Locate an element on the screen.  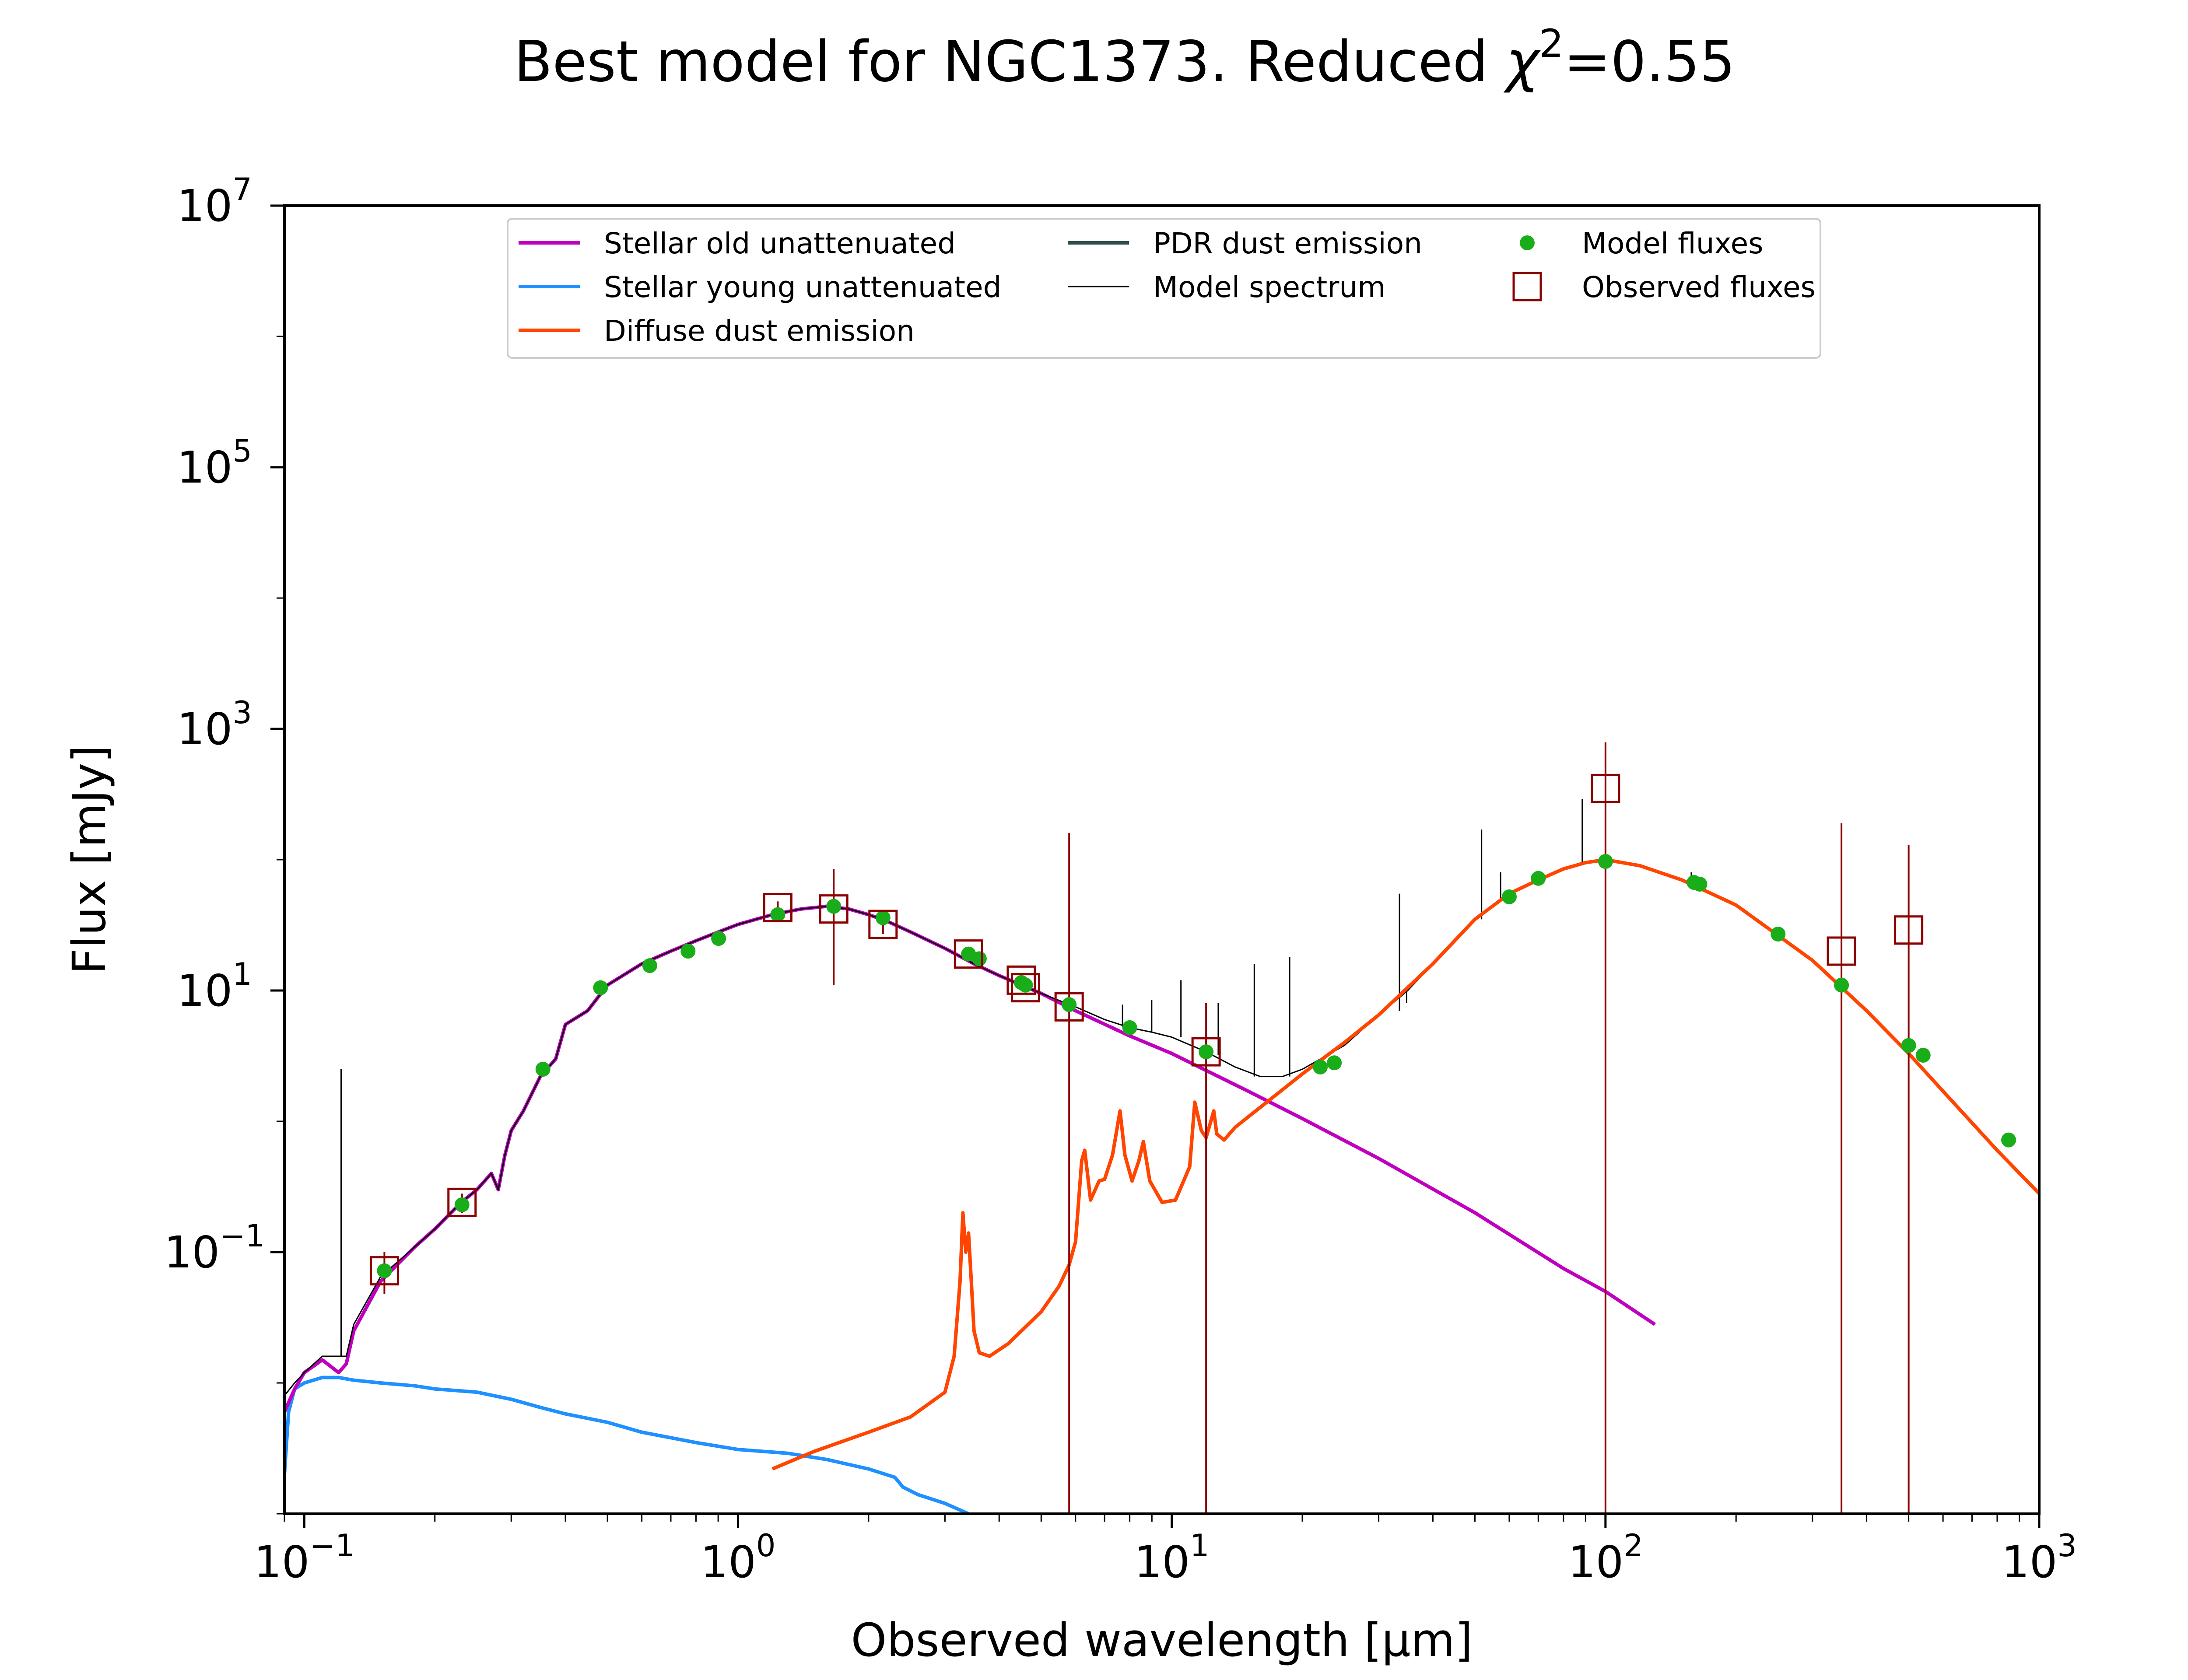
chart-title: Best model for NGC1373. Reduced χ2=0.55 is located at coordinates (1125, 57).